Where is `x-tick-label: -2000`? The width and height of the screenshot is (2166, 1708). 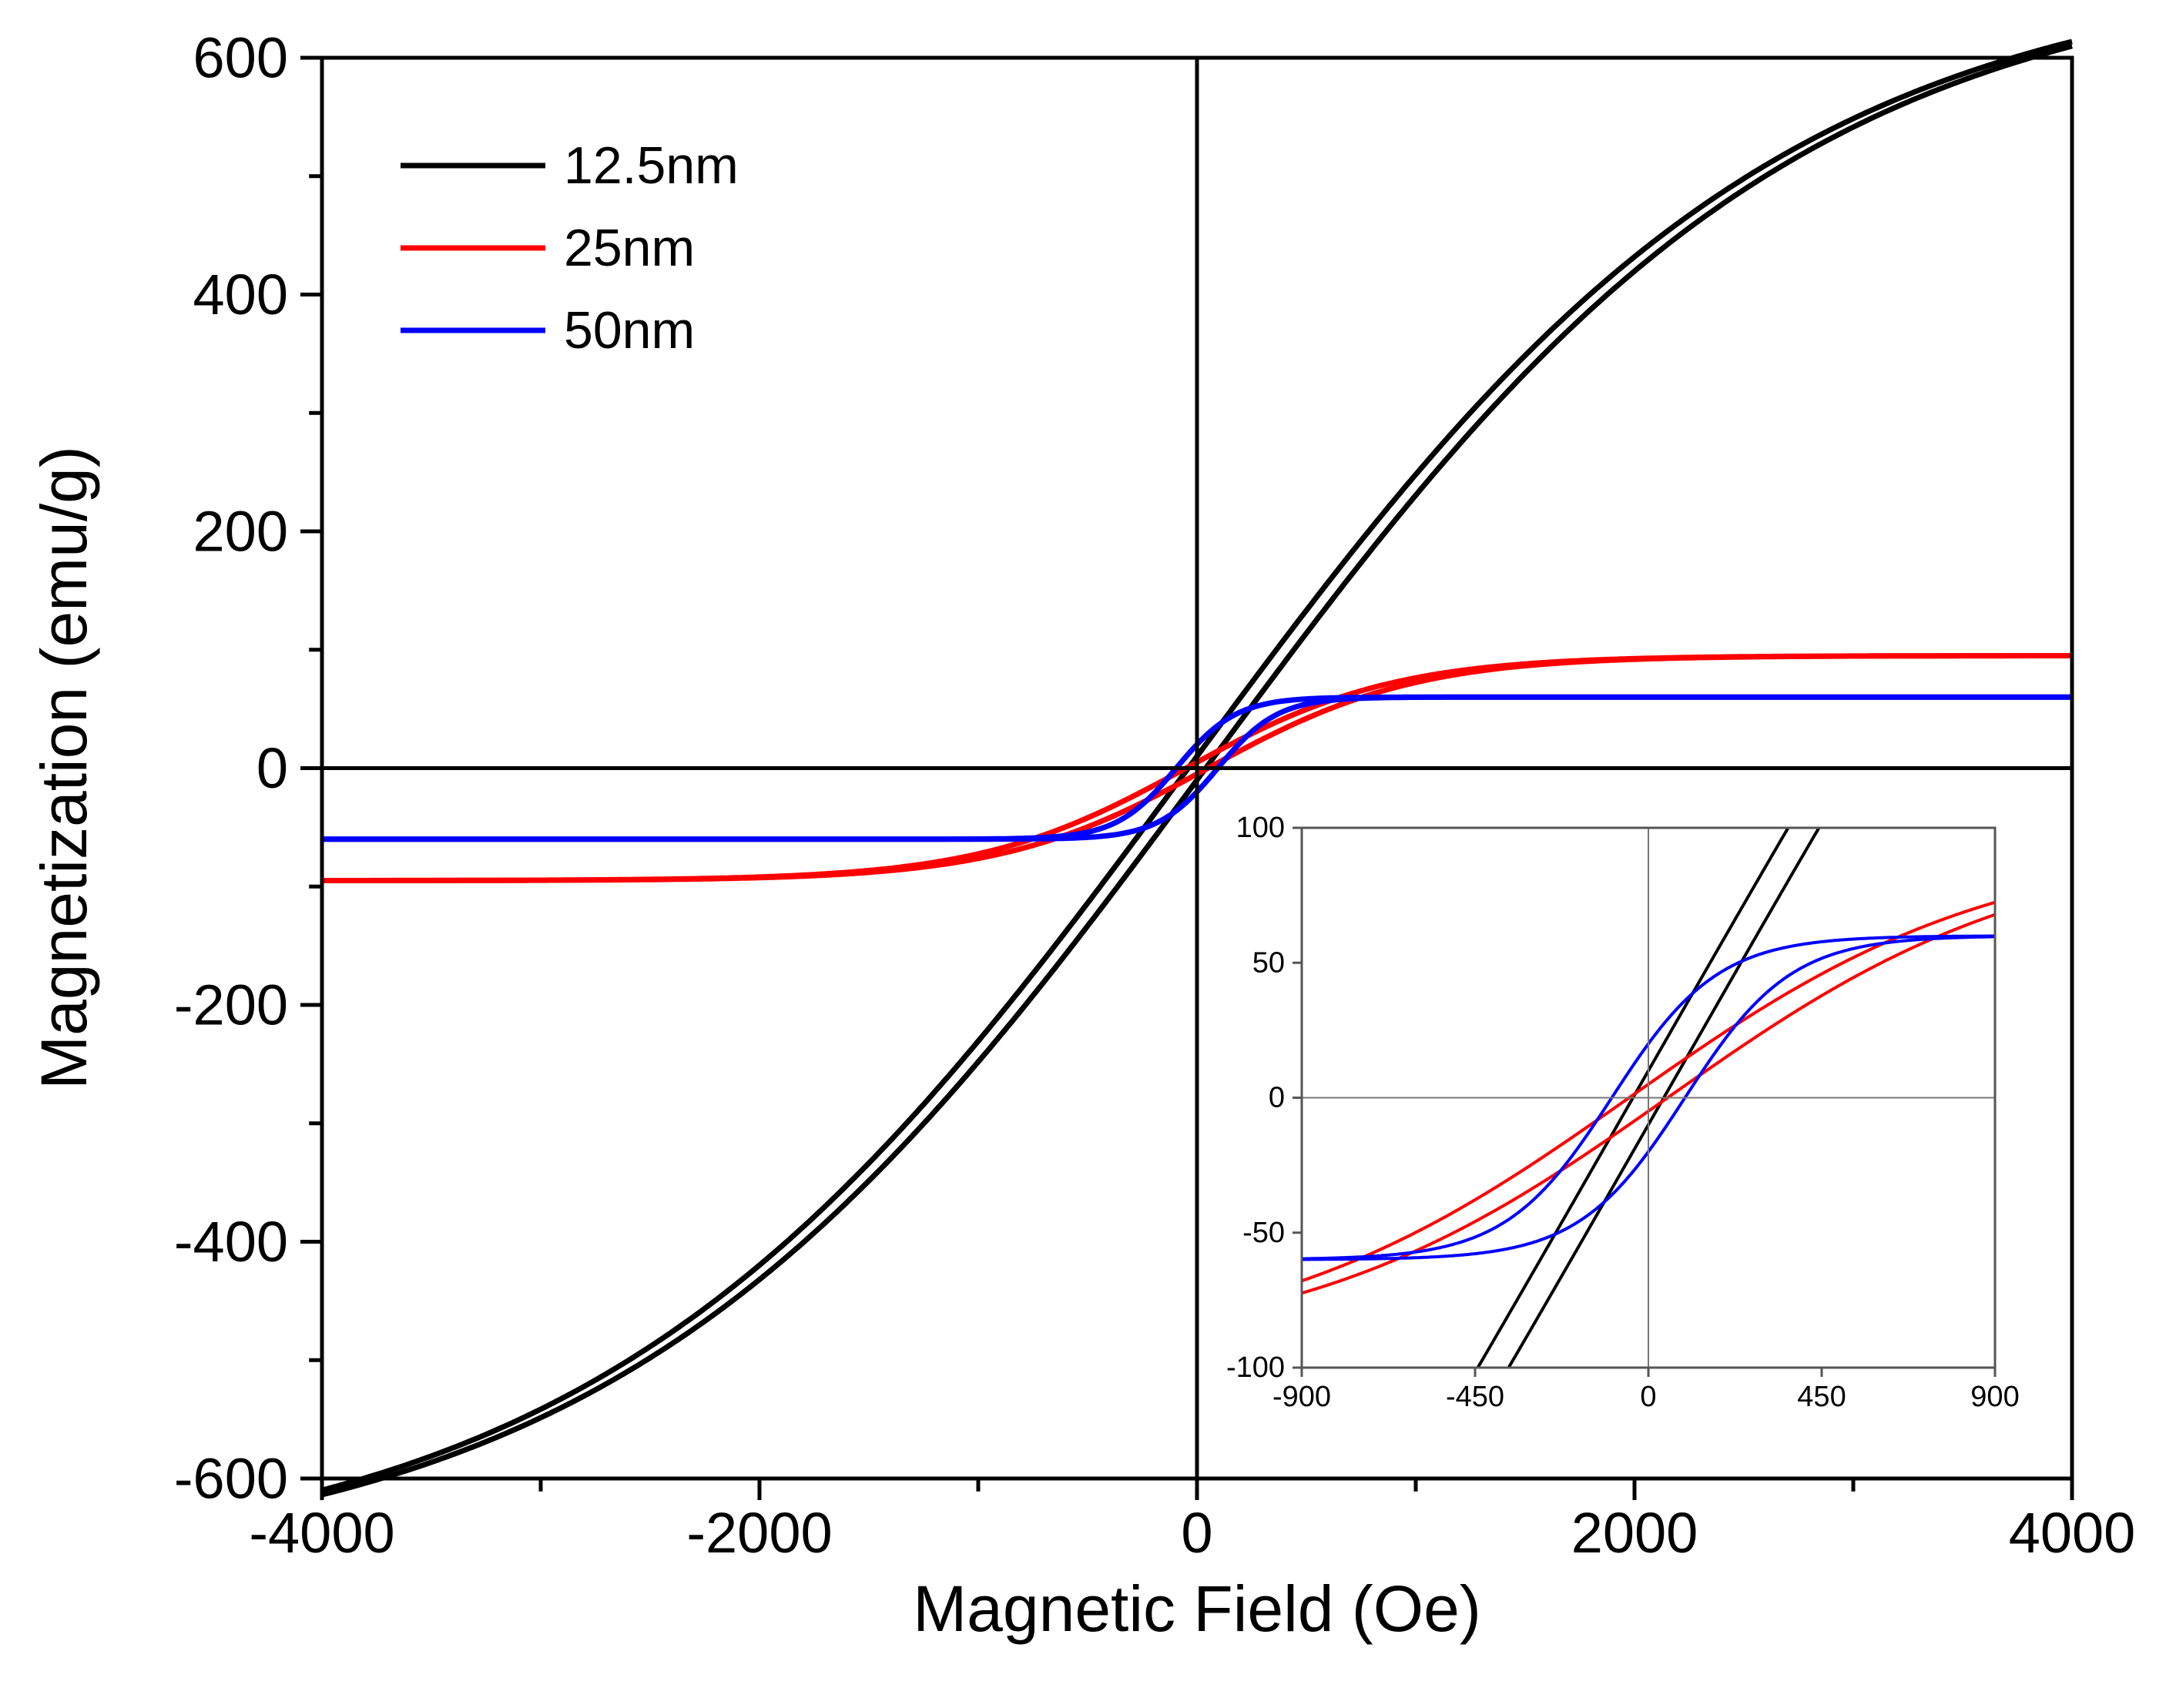
x-tick-label: -2000 is located at coordinates (759, 1533).